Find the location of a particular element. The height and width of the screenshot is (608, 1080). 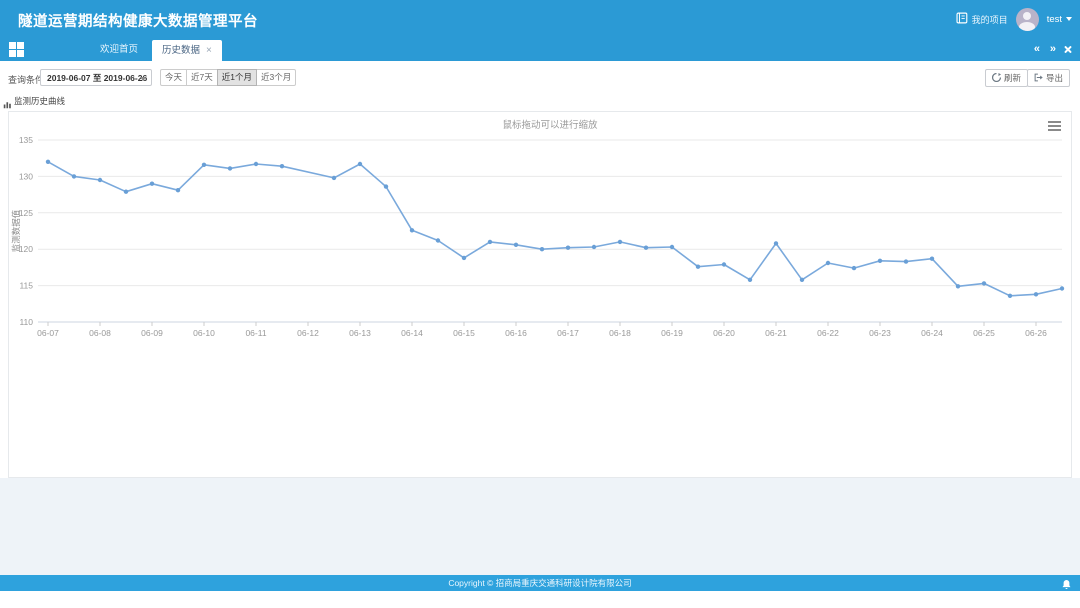

svg-text: 06-11 is located at coordinates (255, 333).